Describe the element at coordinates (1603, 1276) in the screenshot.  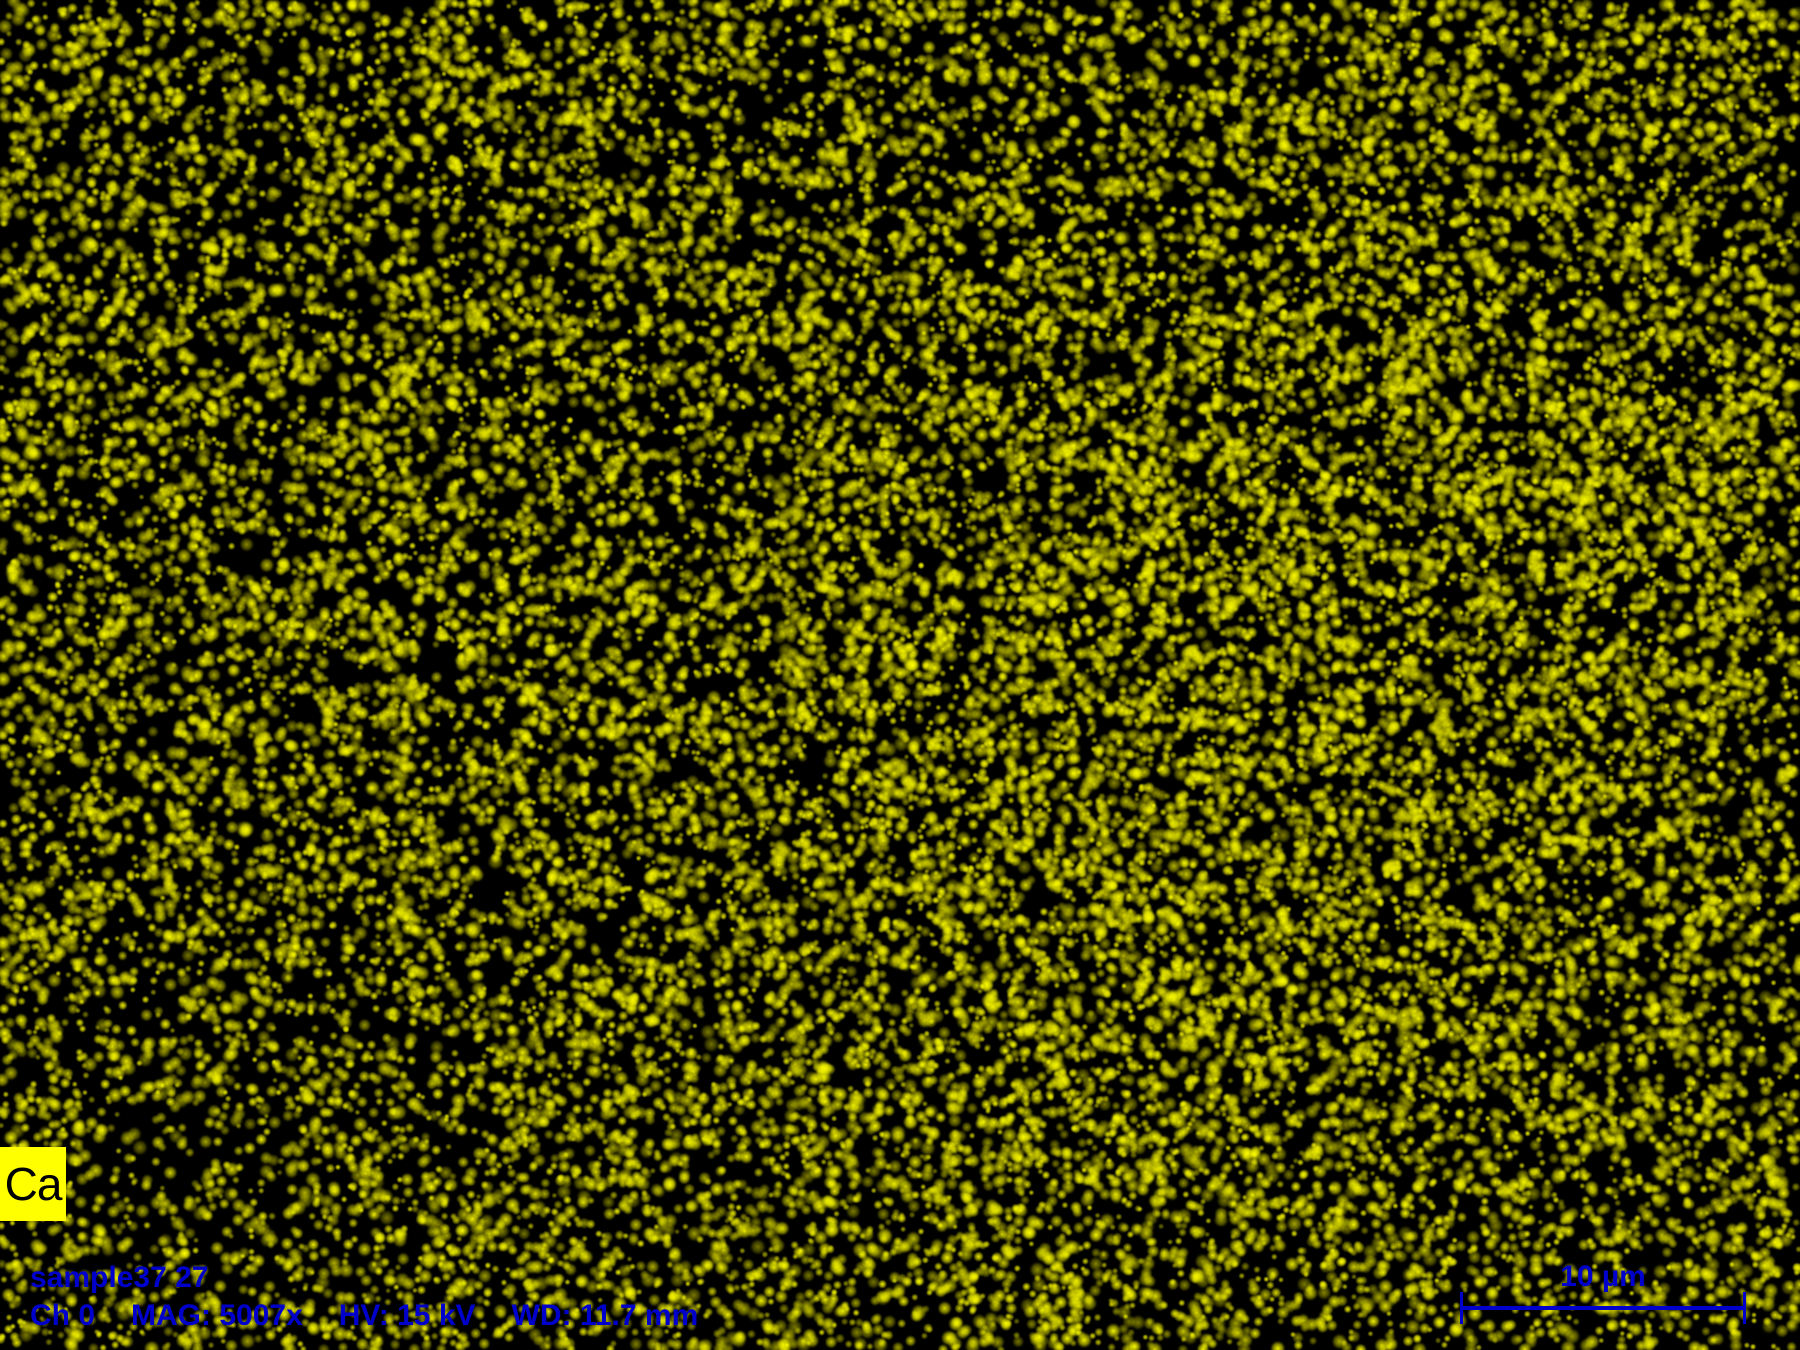
I see `scale-bar-label: 10 µm` at that location.